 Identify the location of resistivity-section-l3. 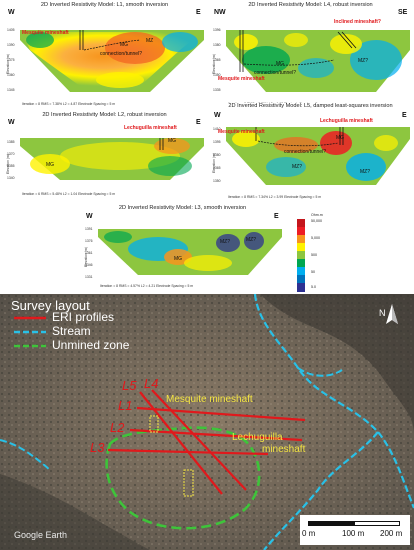
(190, 252).